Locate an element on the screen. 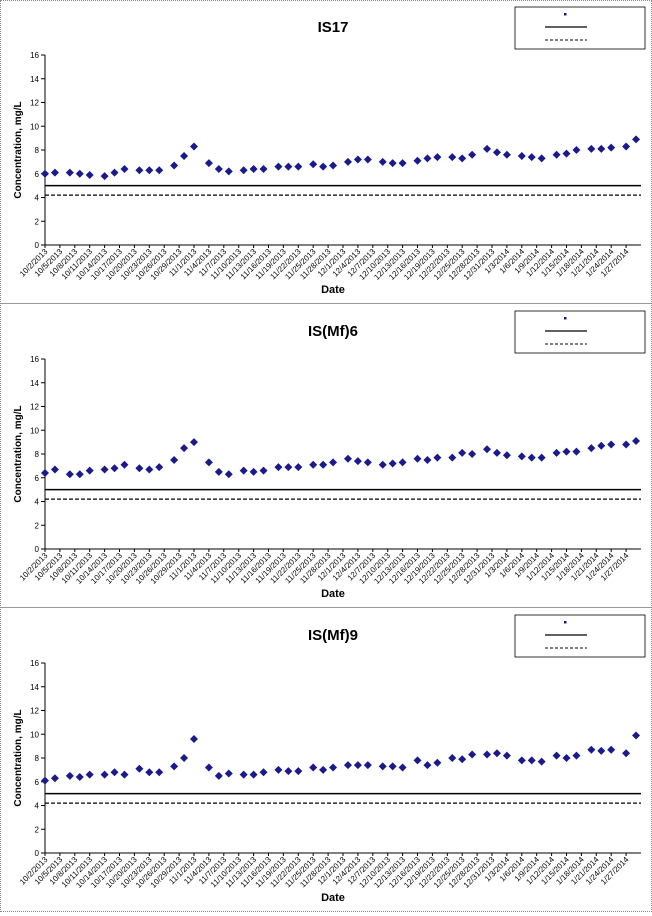 The image size is (652, 916). y-tick-label: 12 is located at coordinates (34, 103).